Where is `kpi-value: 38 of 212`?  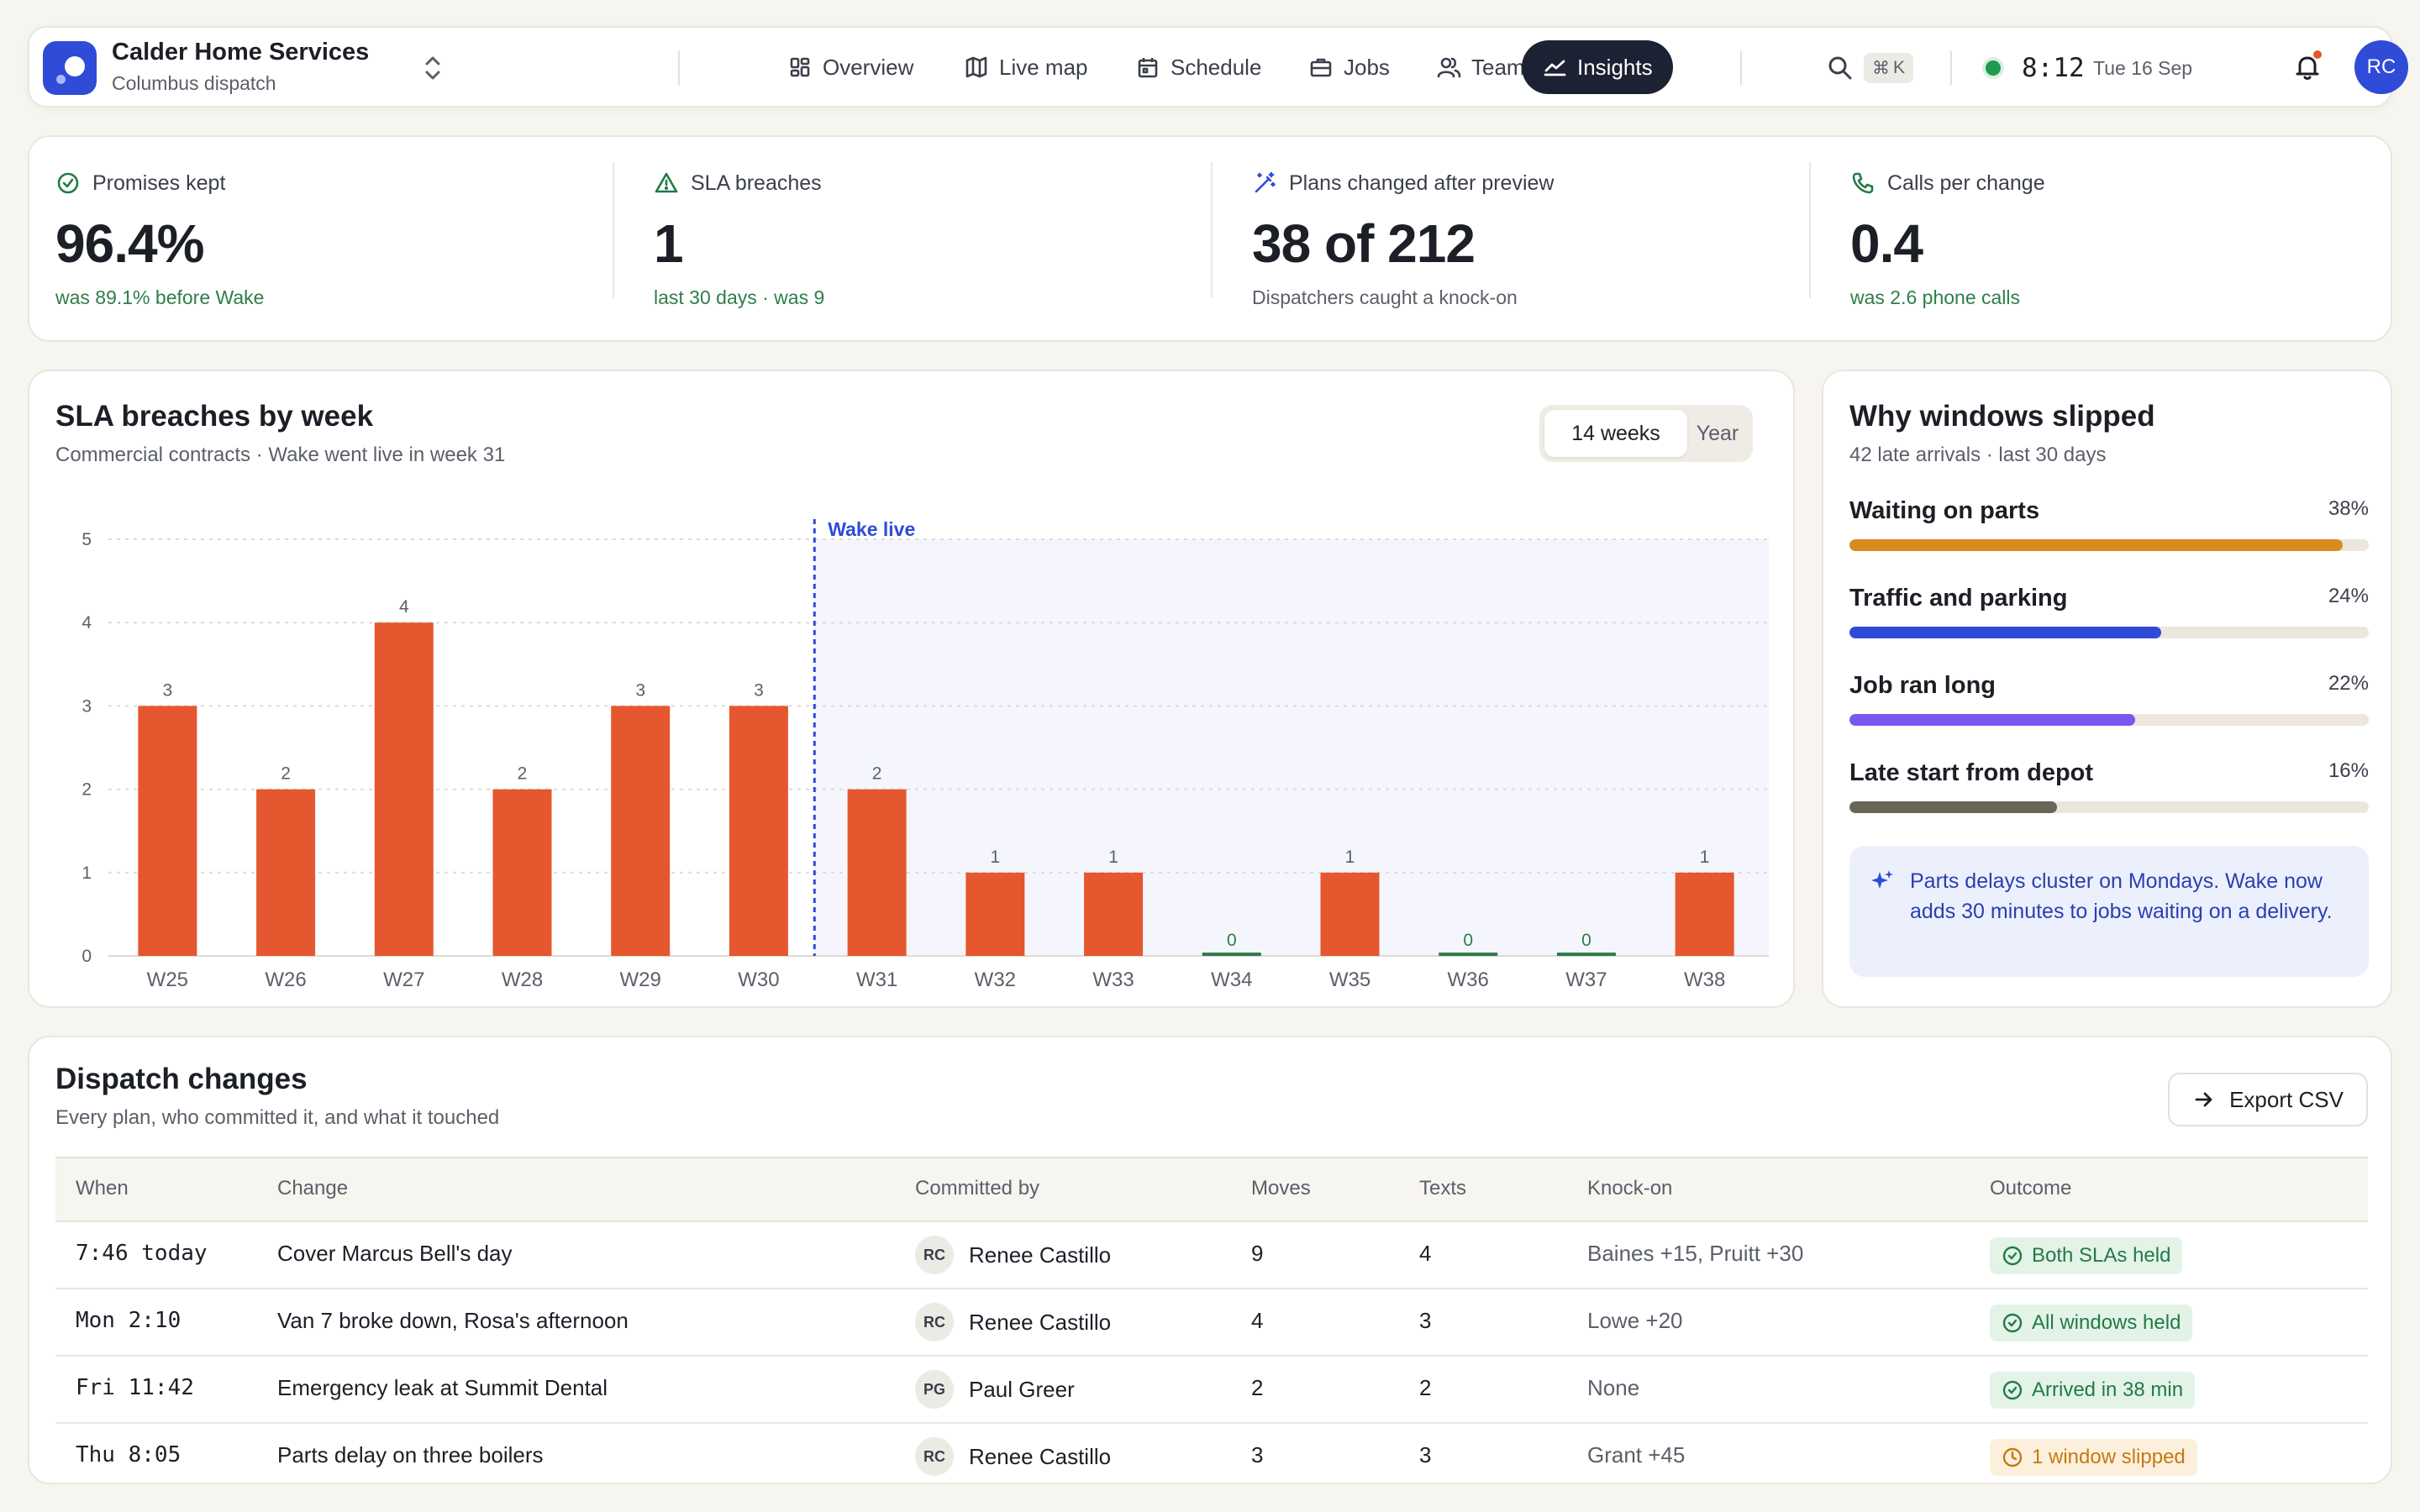
kpi-value: 38 of 212 is located at coordinates (1364, 243).